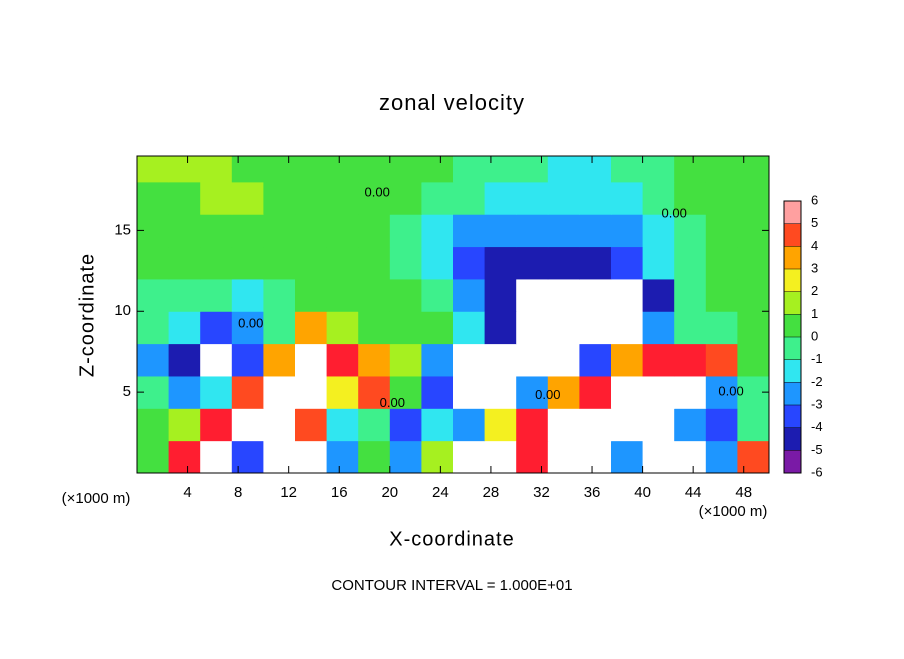 This screenshot has height=659, width=904. Describe the element at coordinates (87, 315) in the screenshot. I see `y-axis-label: Z-coordinate` at that location.